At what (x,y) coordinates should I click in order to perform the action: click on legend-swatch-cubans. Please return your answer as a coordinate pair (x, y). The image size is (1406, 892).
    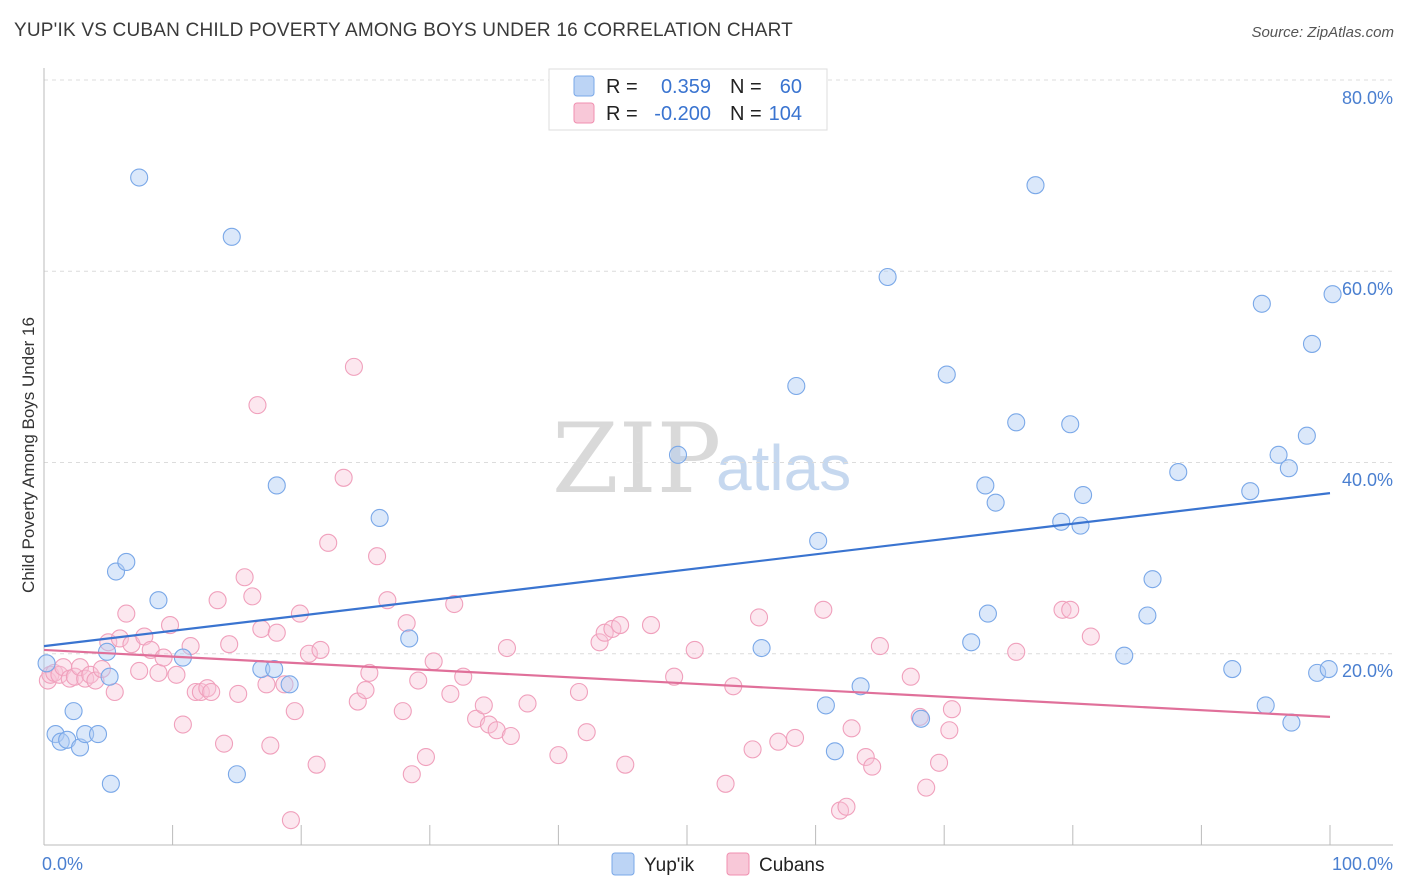
    Looking at the image, I should click on (584, 113).